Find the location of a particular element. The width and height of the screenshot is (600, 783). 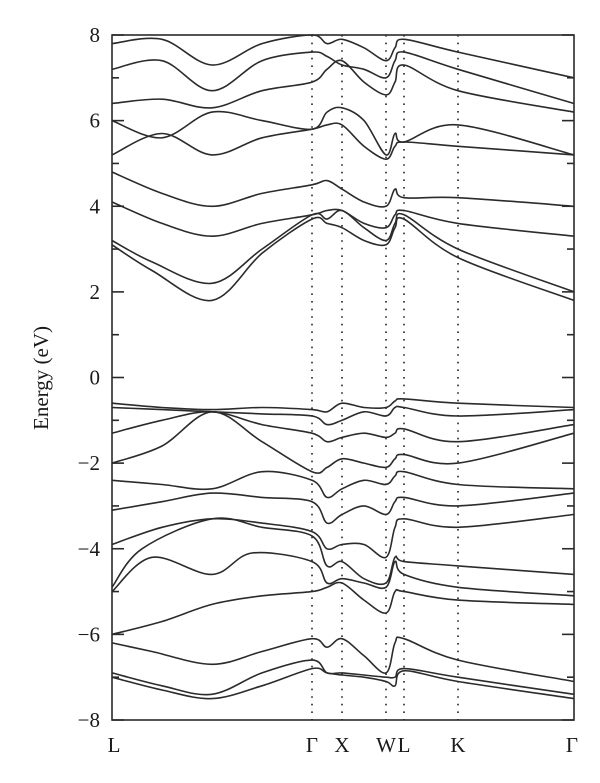

y-tick-label: 8 is located at coordinates (95, 35).